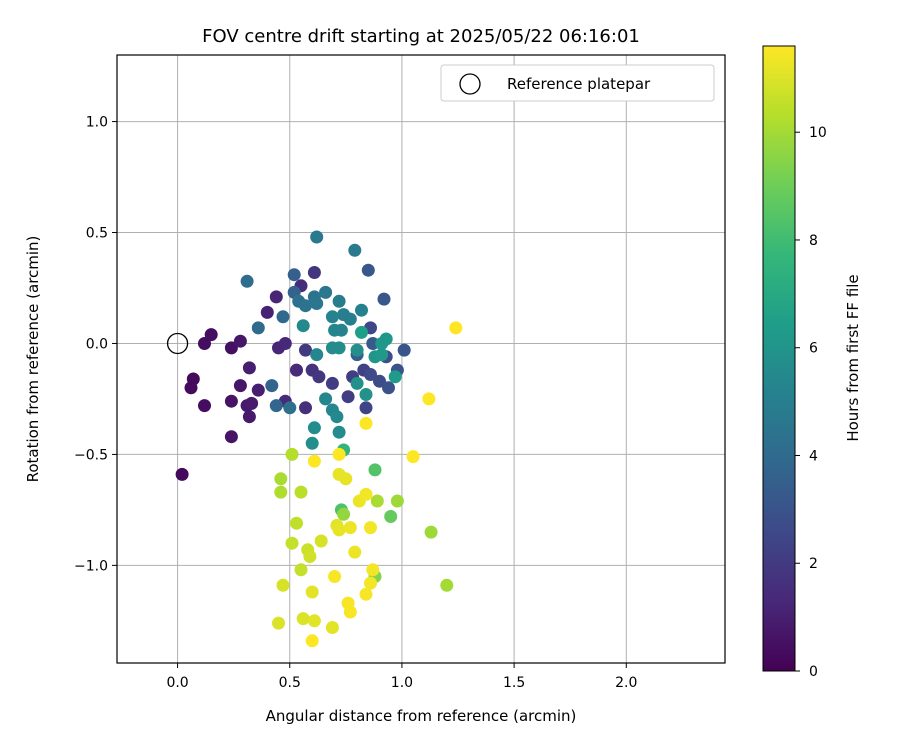  What do you see at coordinates (421, 716) in the screenshot?
I see `x-axis-label: Angular distance from reference (arcmin)` at bounding box center [421, 716].